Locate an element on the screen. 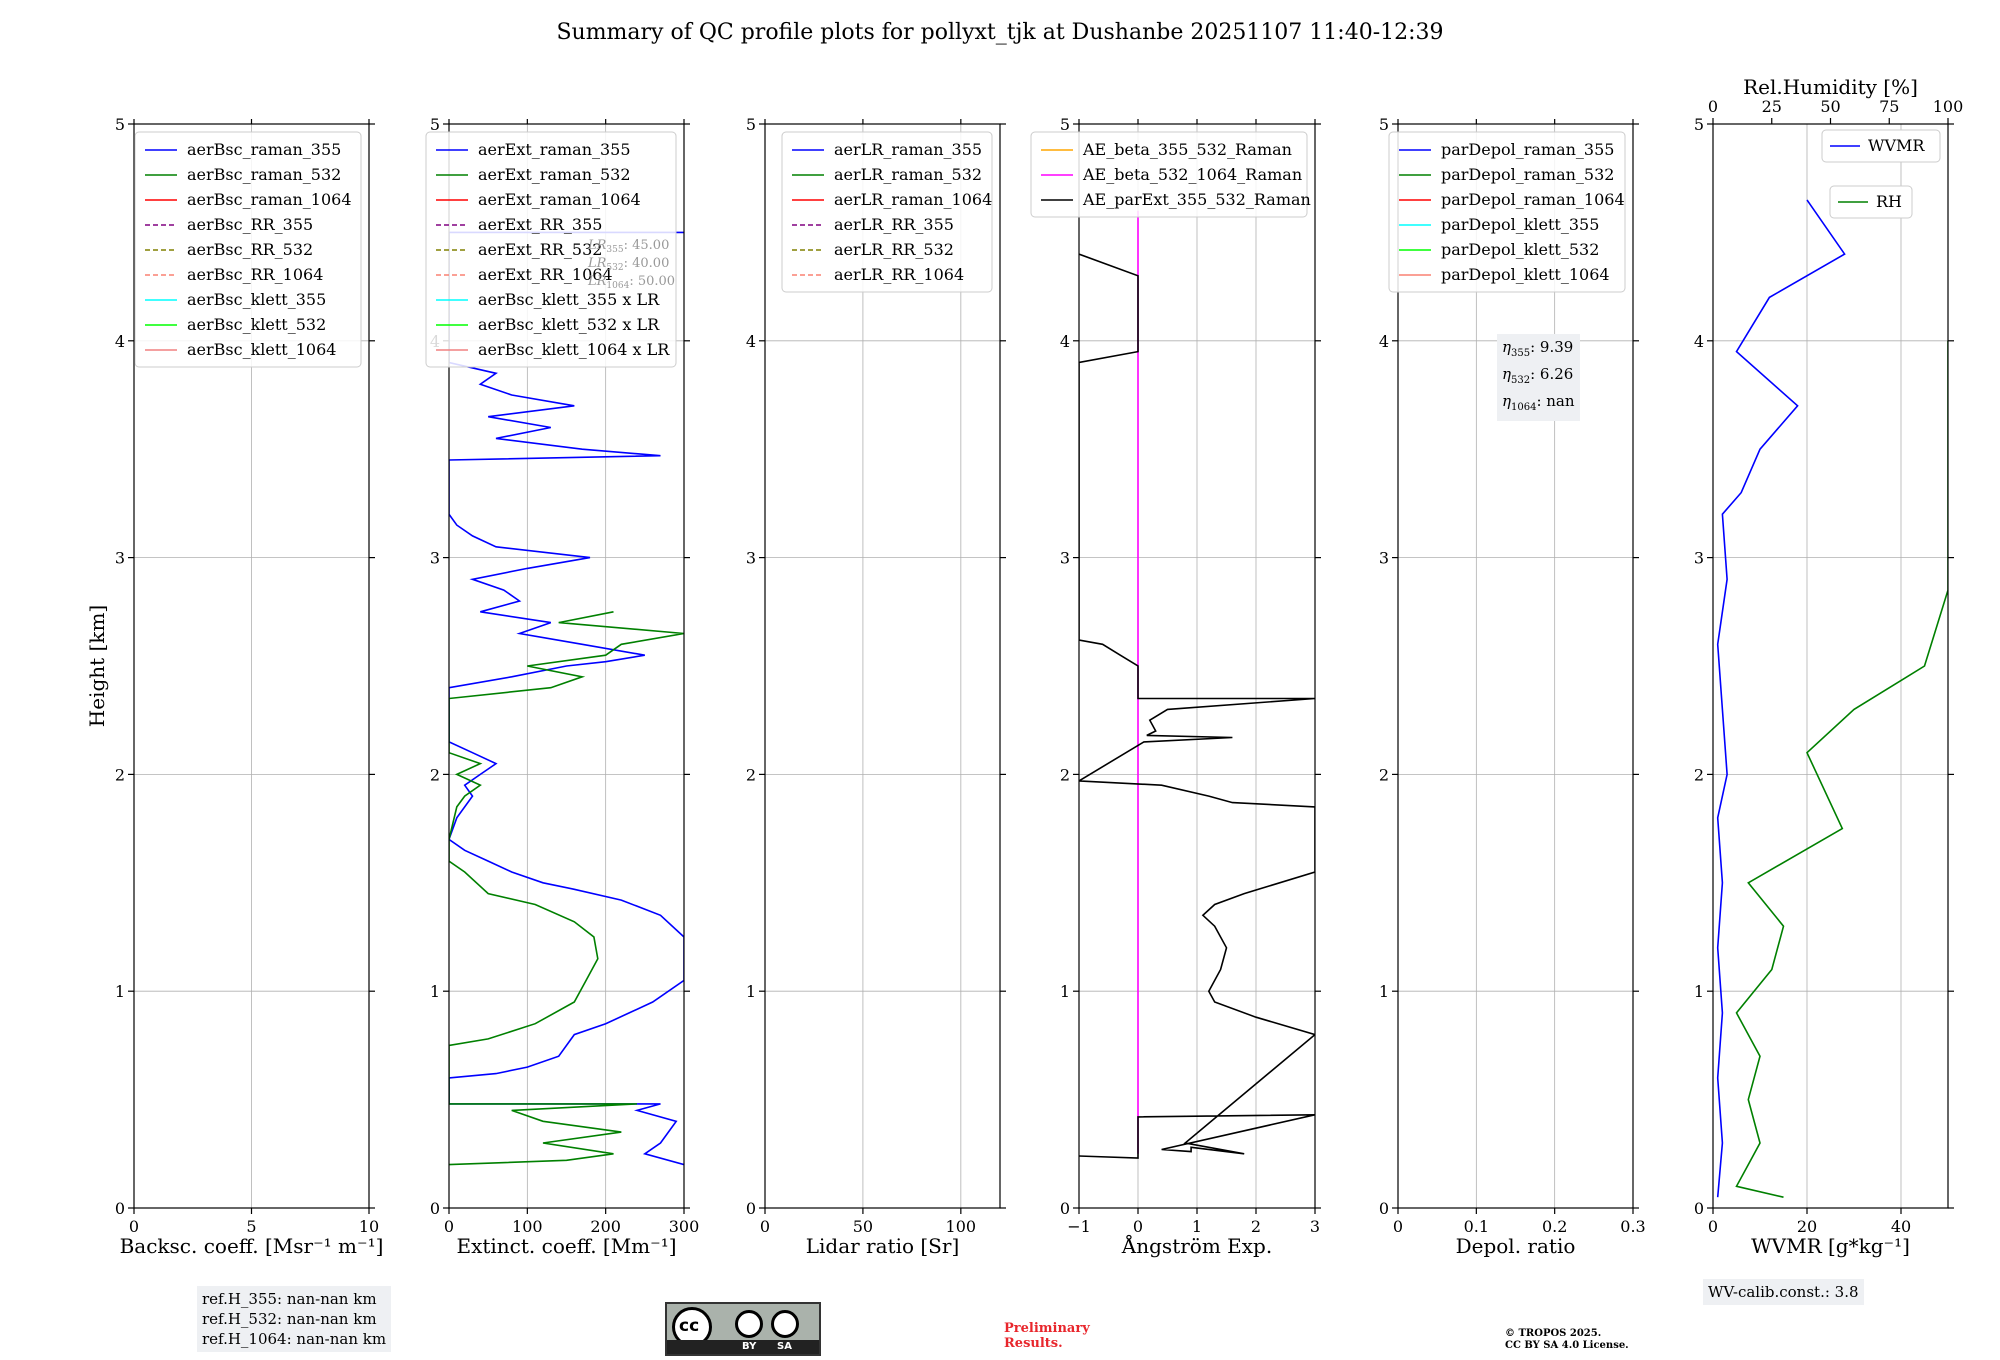 This screenshot has width=2000, height=1360. x-tick-label: 1 is located at coordinates (1197, 1226).